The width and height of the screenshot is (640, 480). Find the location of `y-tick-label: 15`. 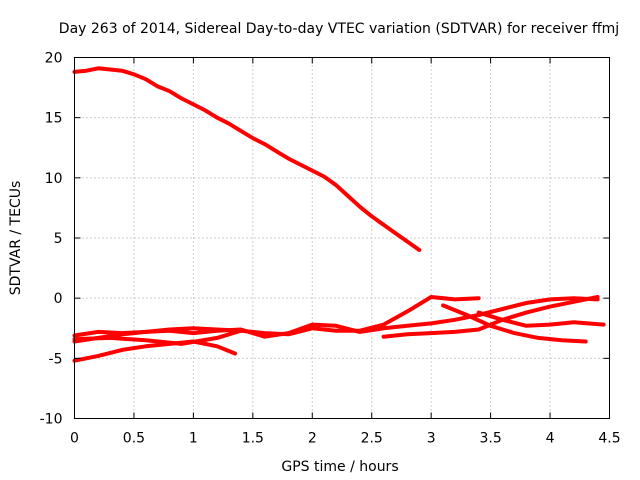

y-tick-label: 15 is located at coordinates (54, 119).